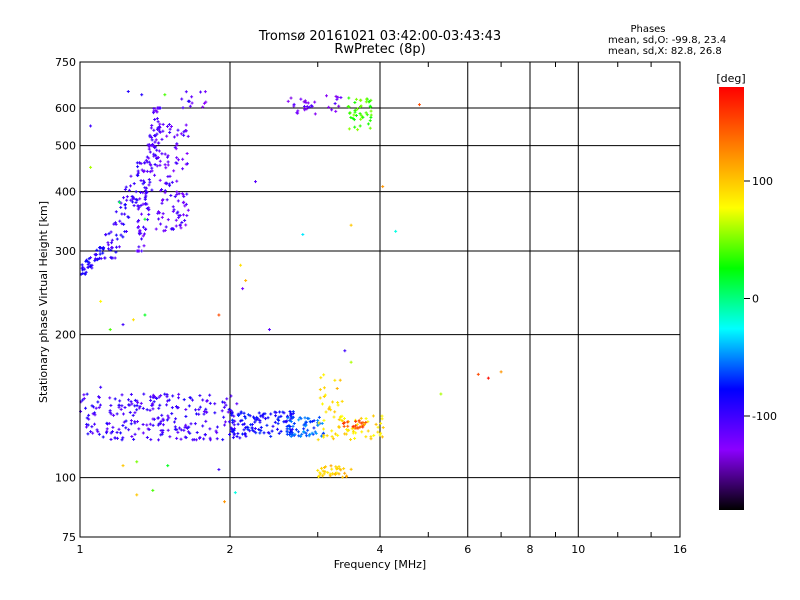 This screenshot has height=600, width=800. What do you see at coordinates (762, 181) in the screenshot?
I see `colorbar-tick-label: 100` at bounding box center [762, 181].